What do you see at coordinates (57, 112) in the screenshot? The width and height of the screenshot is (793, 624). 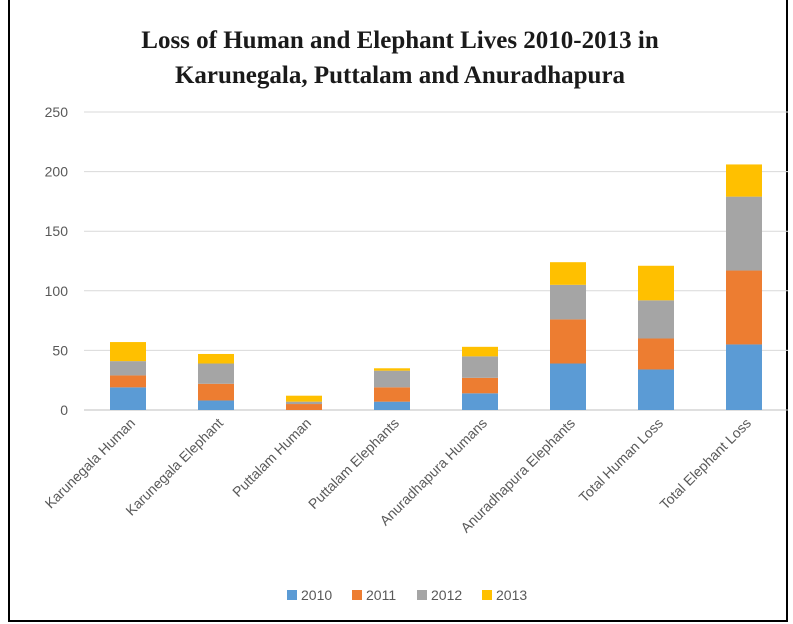 I see `y-tick-label: 250` at bounding box center [57, 112].